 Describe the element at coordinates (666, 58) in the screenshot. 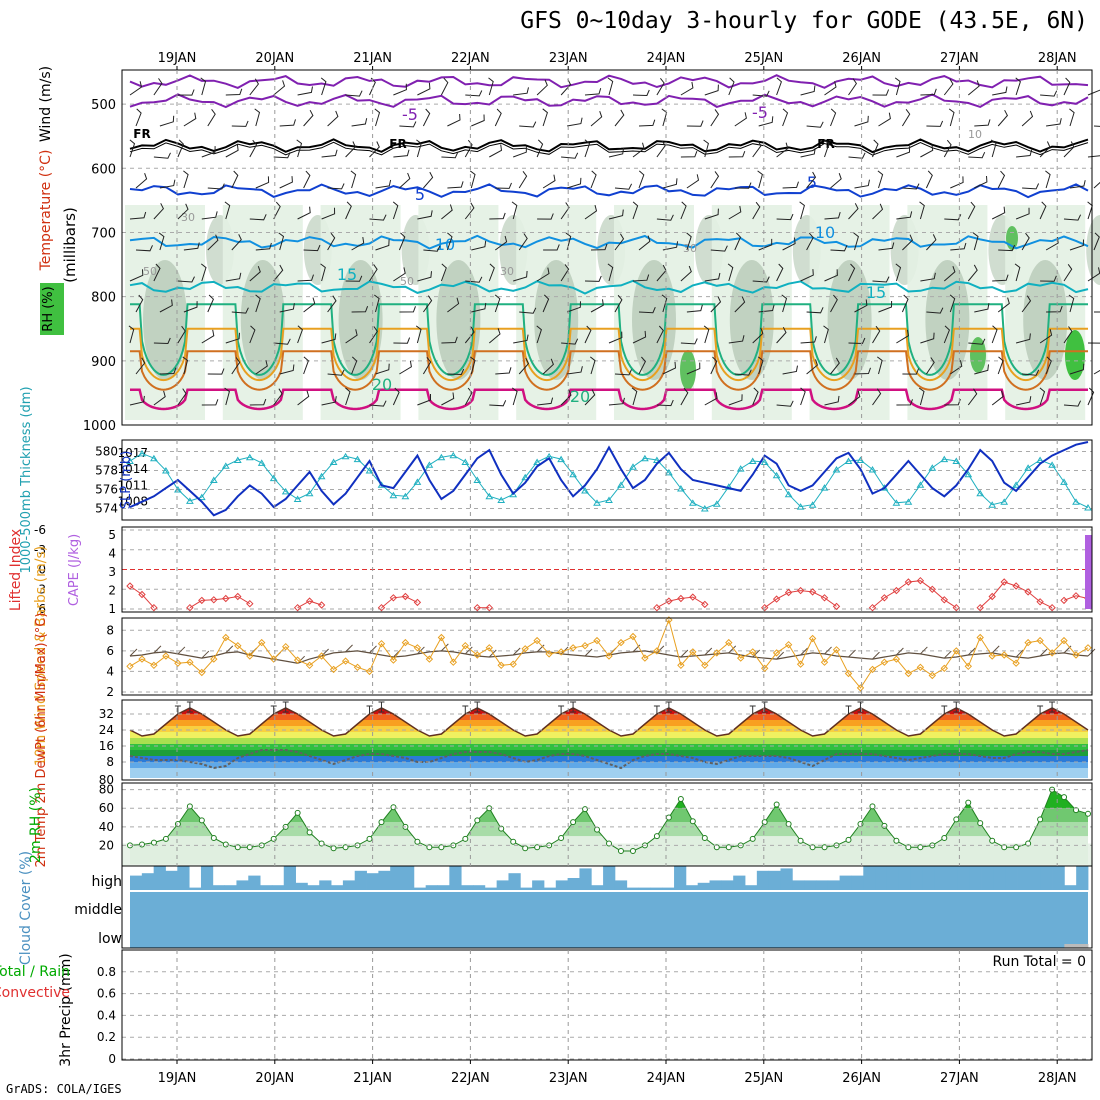

I see `date-label-top: 24JAN` at that location.